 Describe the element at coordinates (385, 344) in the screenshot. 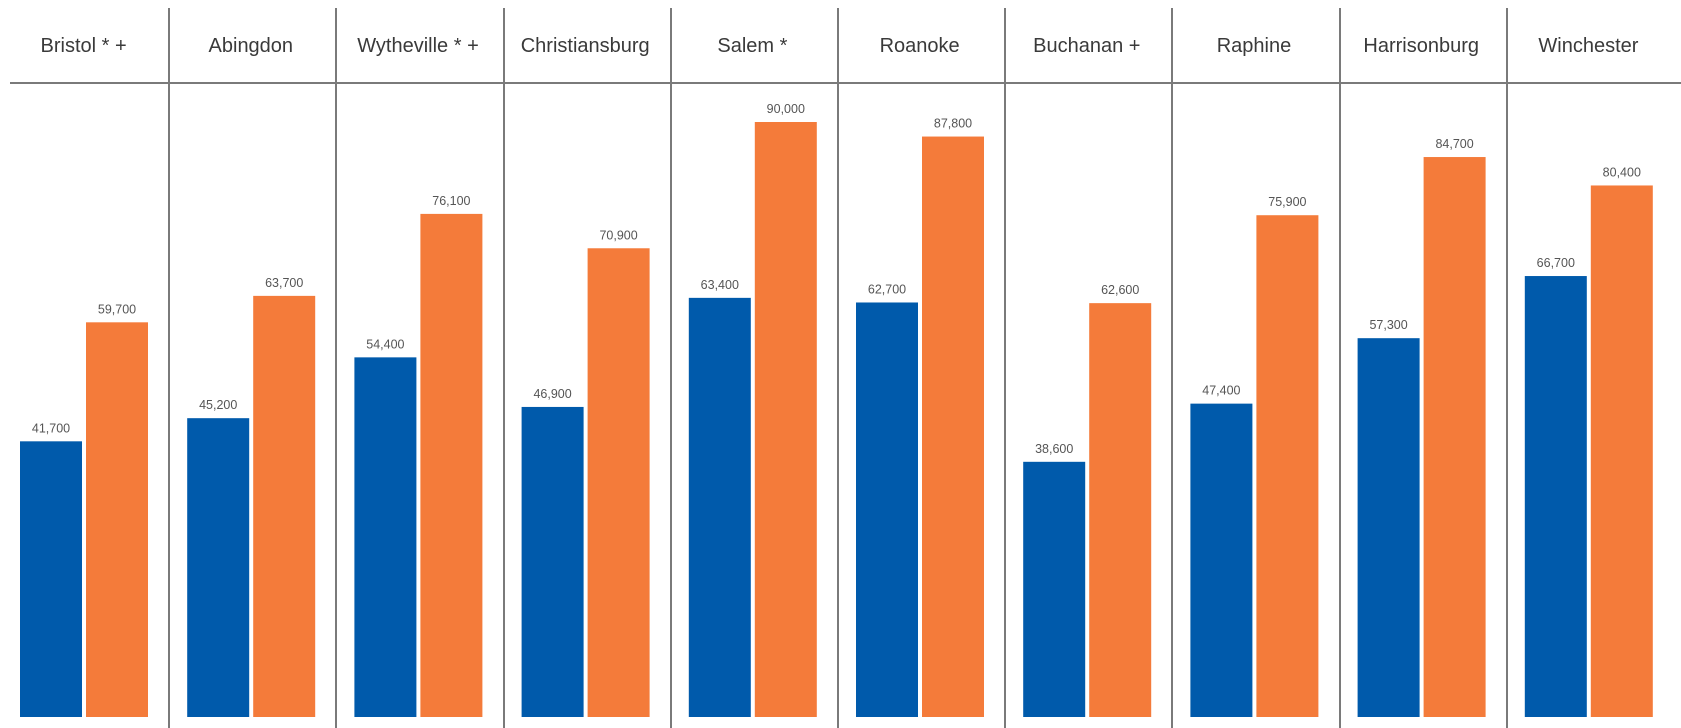

I see `data-label: 54,400` at that location.